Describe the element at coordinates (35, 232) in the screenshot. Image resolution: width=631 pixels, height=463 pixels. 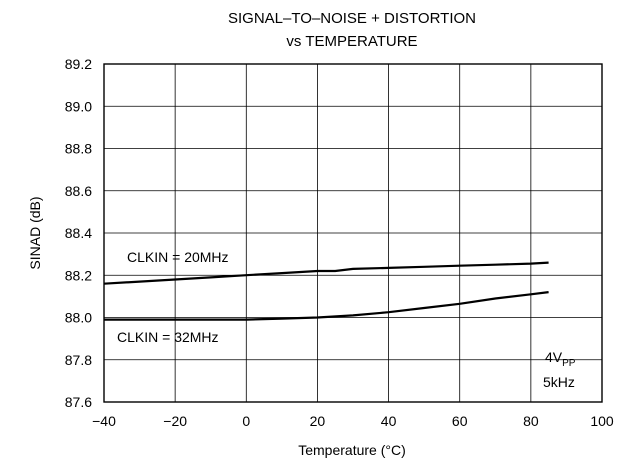
I see `y-axis-label: SINAD (dB)` at that location.